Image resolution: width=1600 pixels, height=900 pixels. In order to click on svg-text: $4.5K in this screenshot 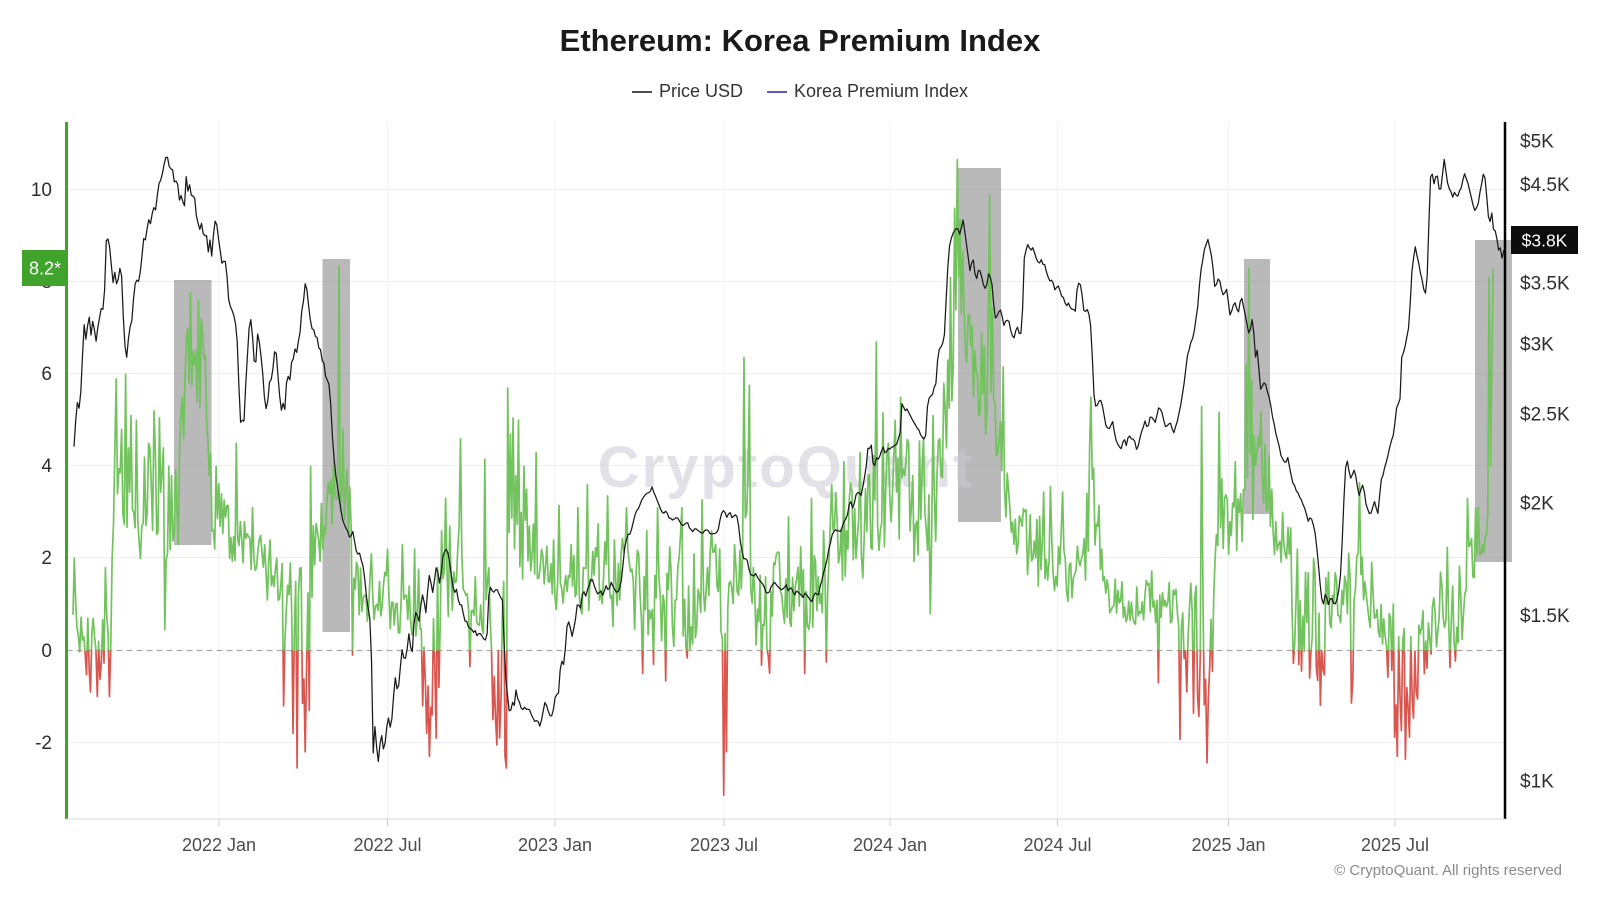, I will do `click(1545, 185)`.